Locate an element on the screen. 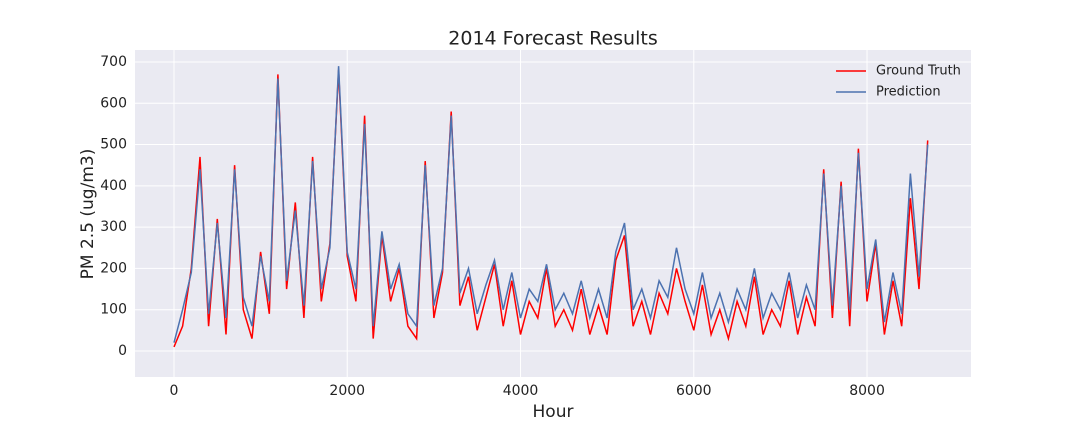 The height and width of the screenshot is (436, 1080). y-tick-label: 600 is located at coordinates (113, 103).